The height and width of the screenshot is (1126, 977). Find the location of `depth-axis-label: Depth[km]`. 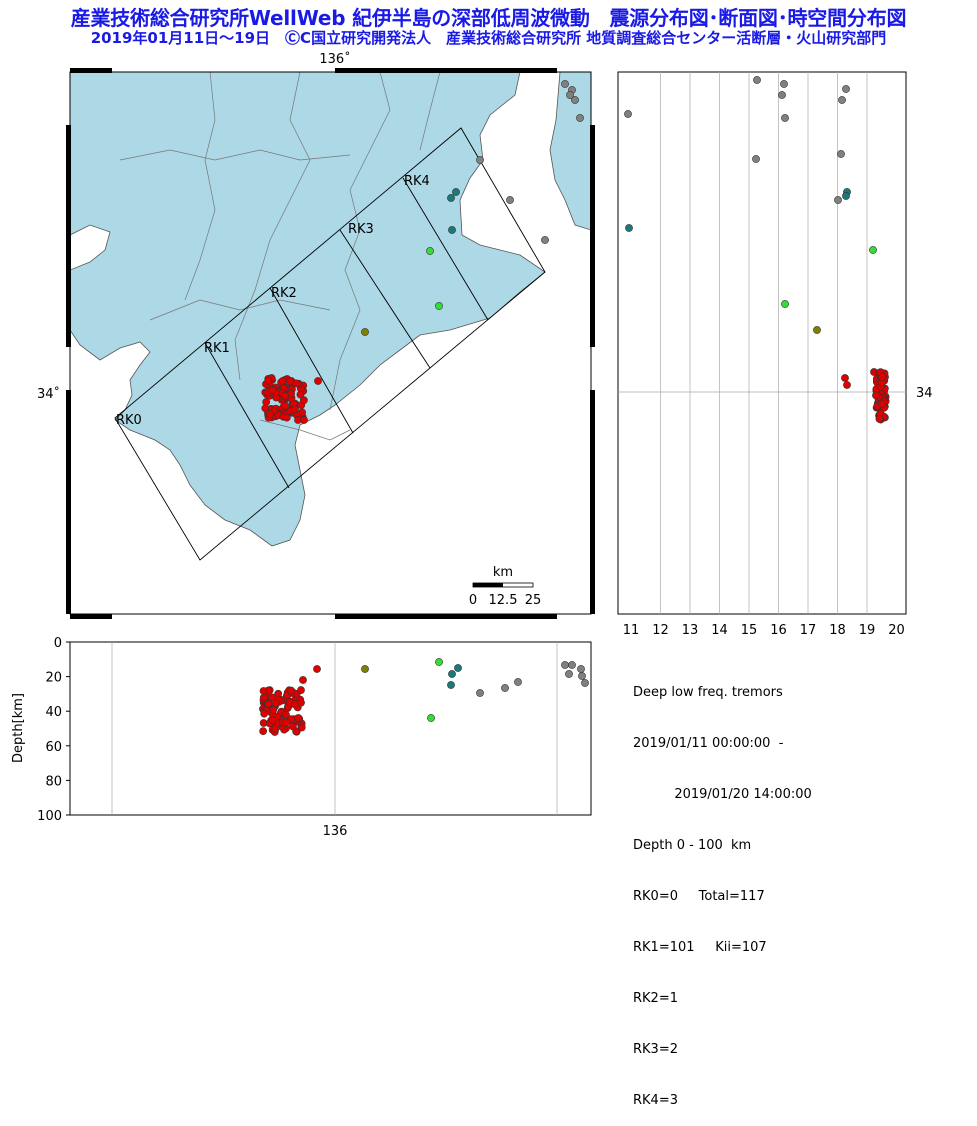

depth-axis-label: Depth[km] is located at coordinates (18, 728).